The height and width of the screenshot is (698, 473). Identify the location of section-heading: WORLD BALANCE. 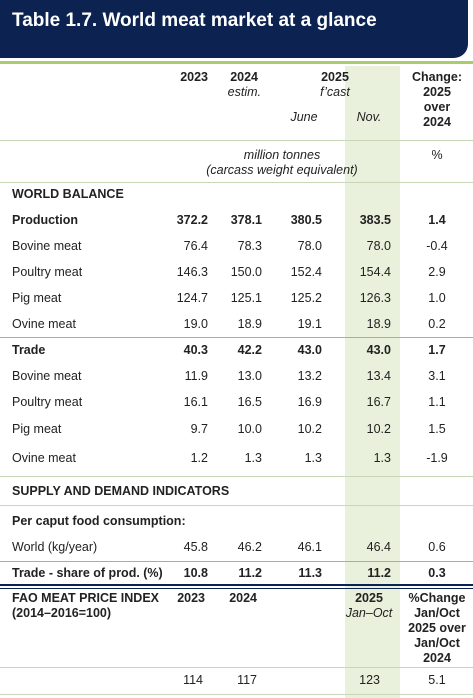
(68, 194).